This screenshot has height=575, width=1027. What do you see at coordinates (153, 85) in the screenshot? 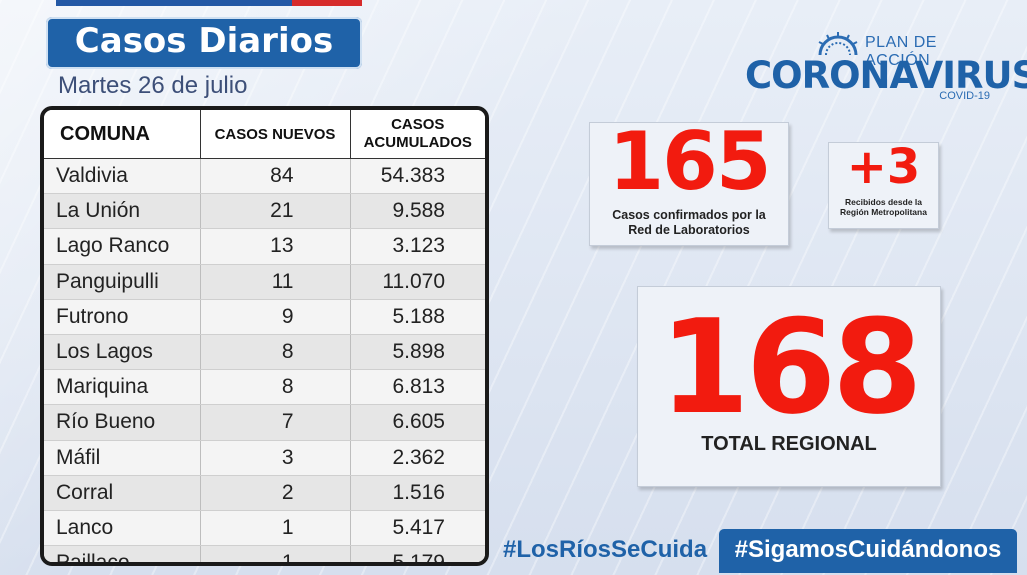
I see `report-date: Martes 26 de julio` at bounding box center [153, 85].